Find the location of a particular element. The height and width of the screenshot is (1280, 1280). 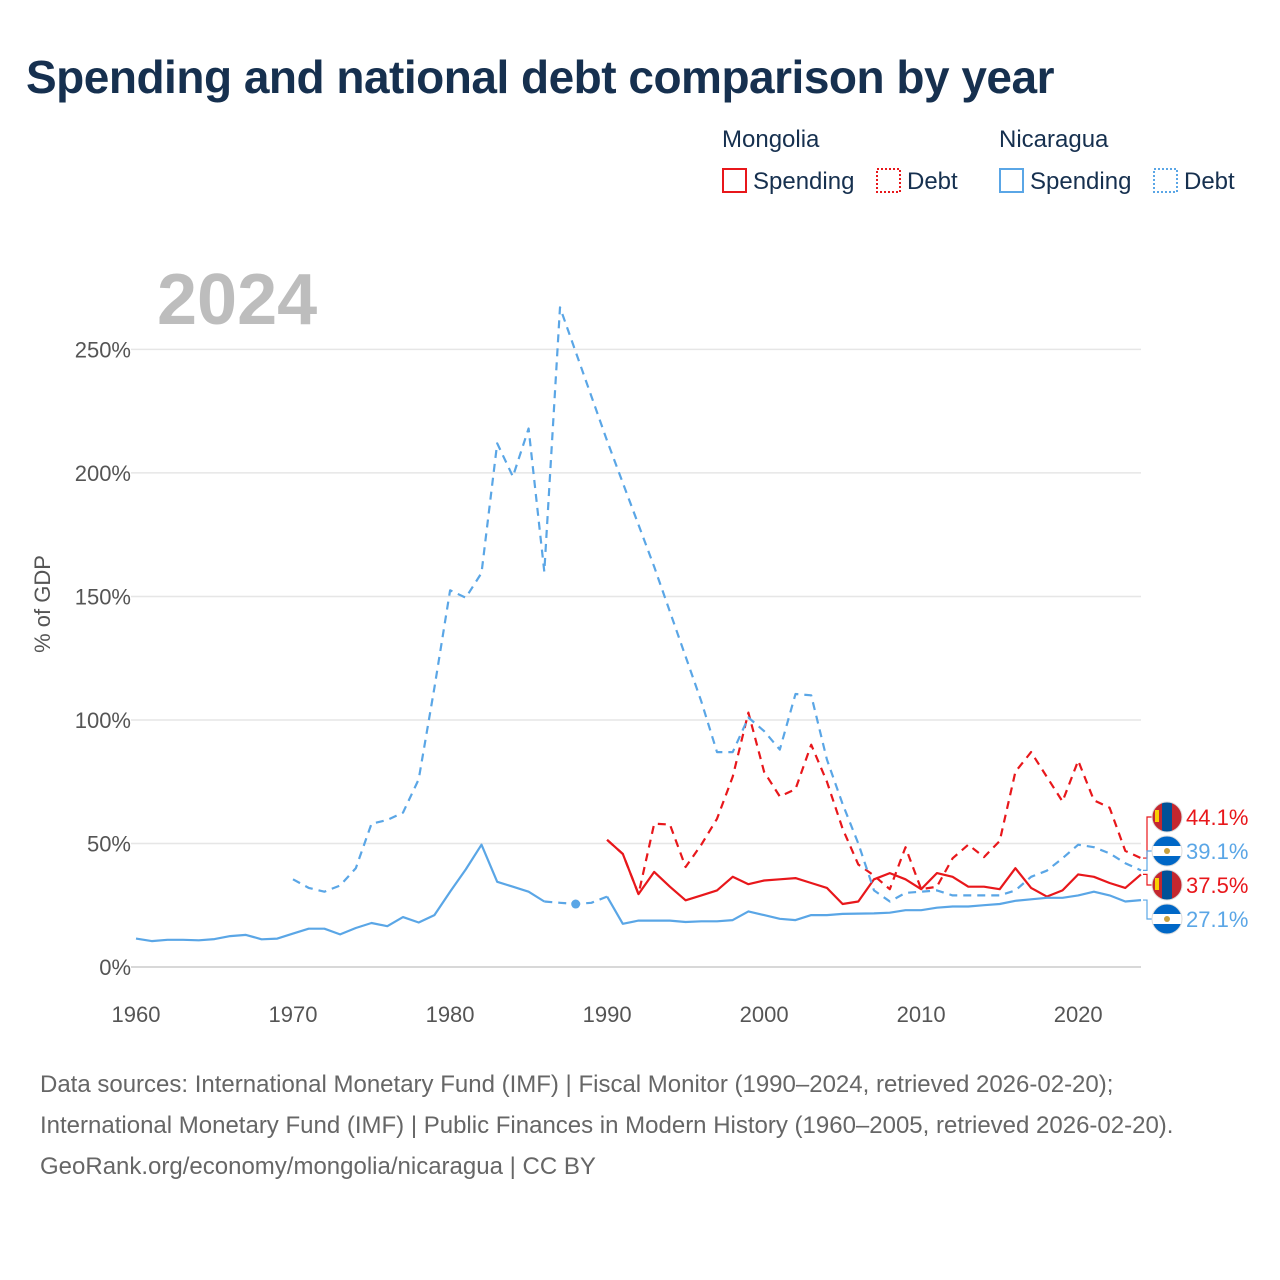

x-tick-label: 2010 is located at coordinates (921, 1014).